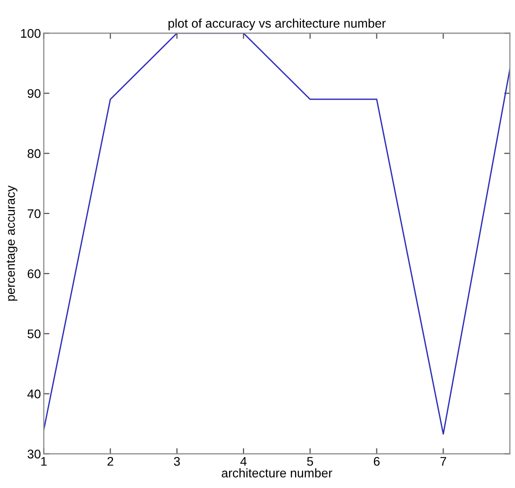  I want to click on x-tick-label: 6, so click(377, 461).